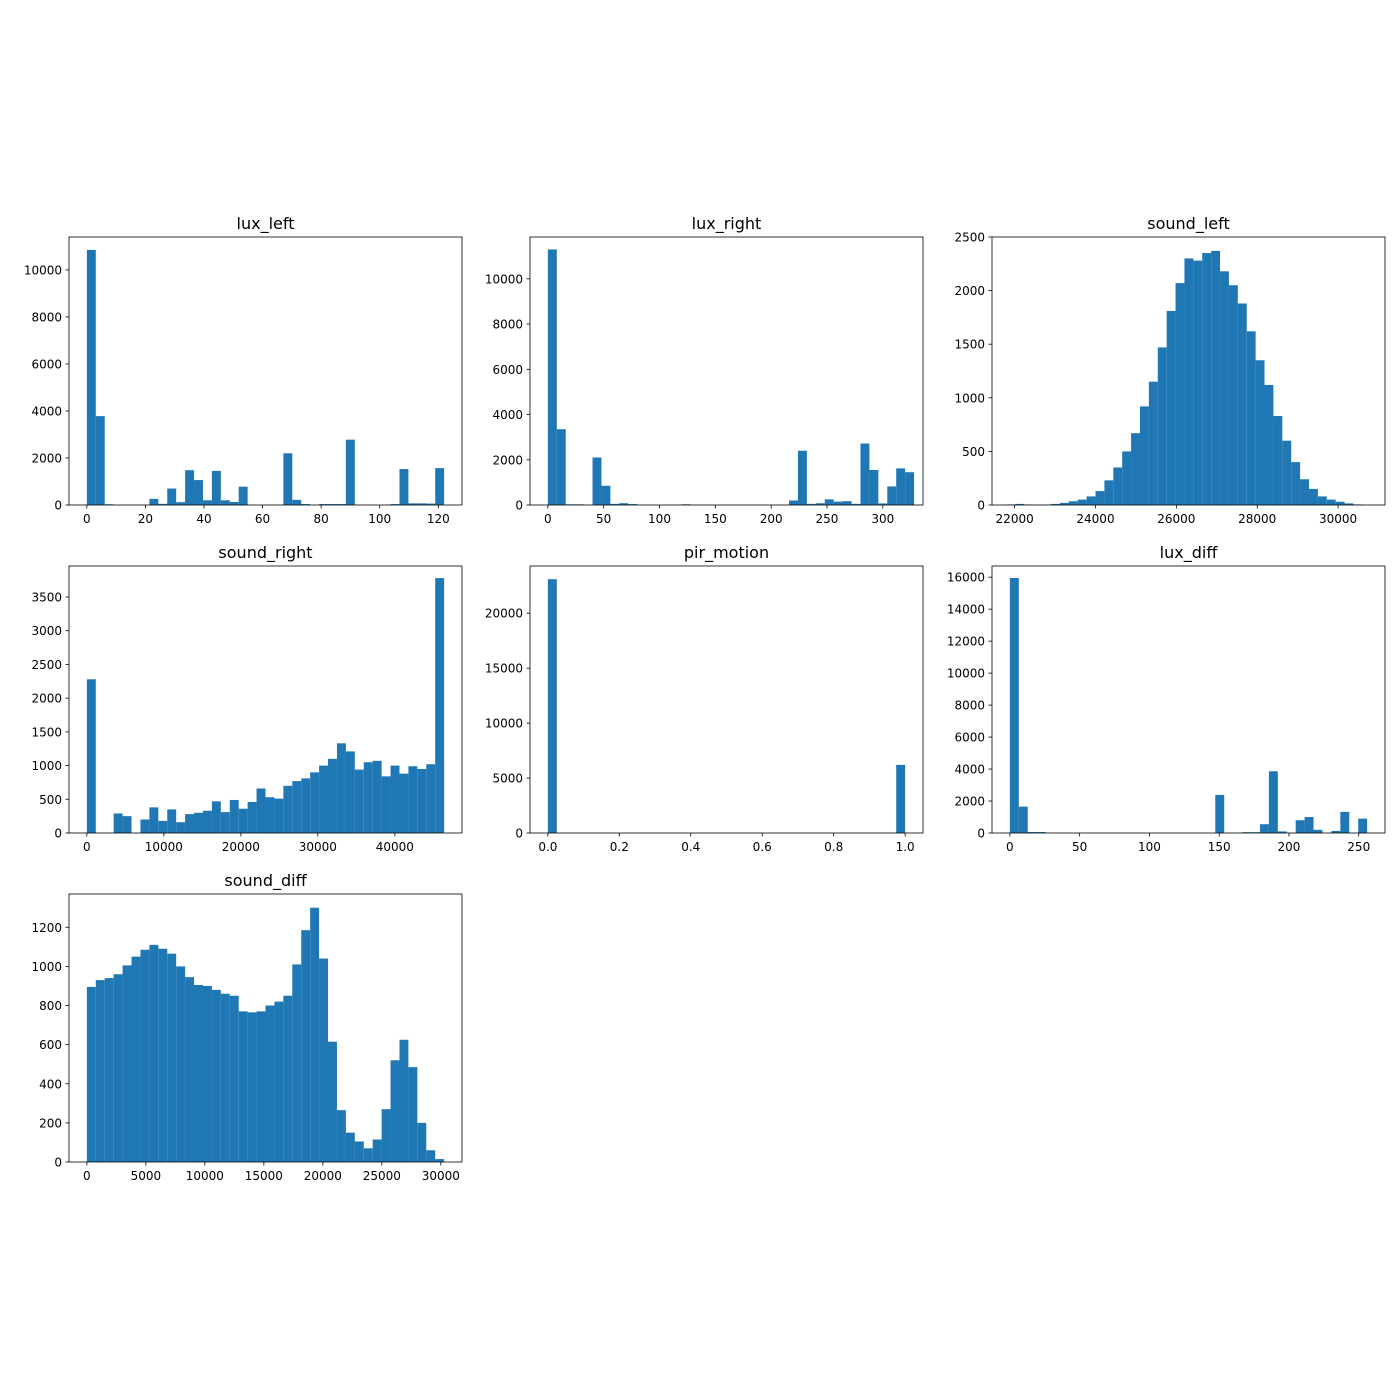  I want to click on x-tick-label: 40, so click(203, 519).